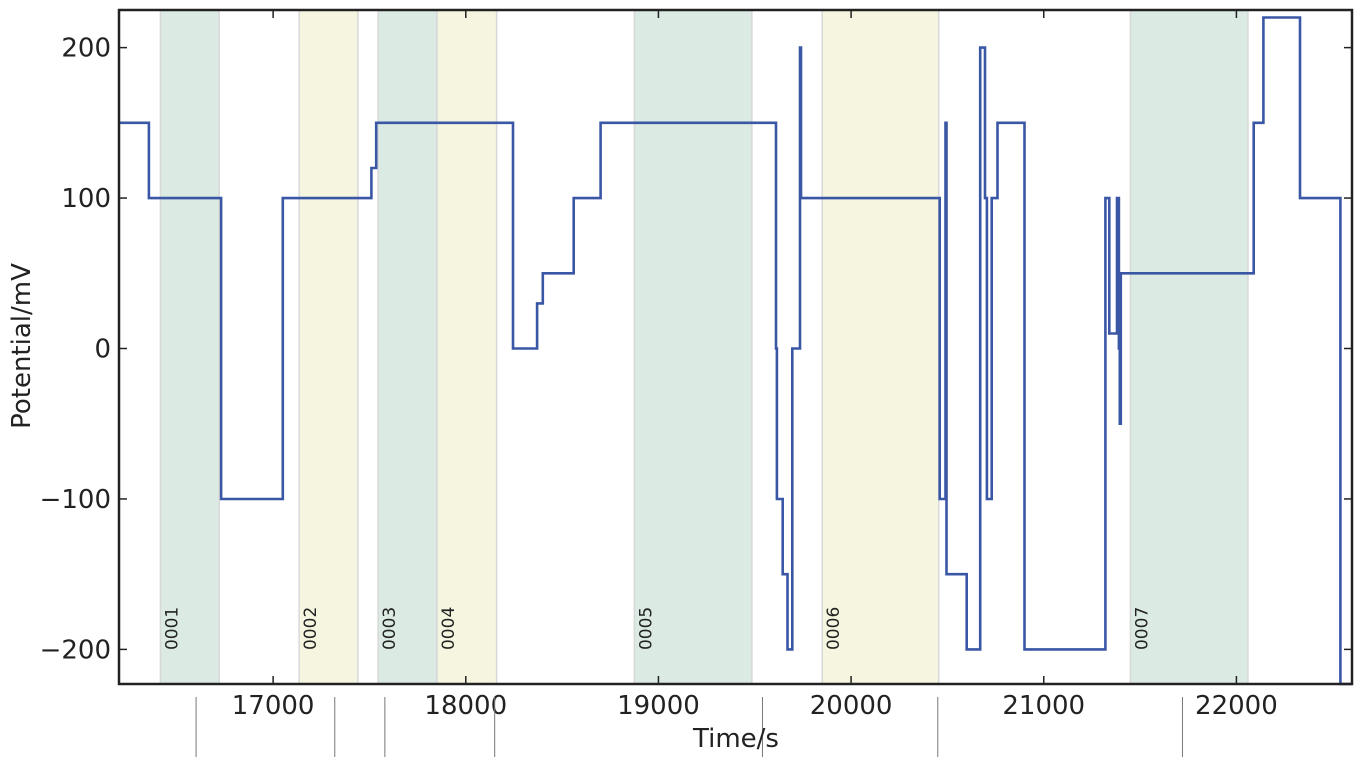 Image resolution: width=1365 pixels, height=757 pixels. What do you see at coordinates (1142, 628) in the screenshot?
I see `band-label-0007: 0007` at bounding box center [1142, 628].